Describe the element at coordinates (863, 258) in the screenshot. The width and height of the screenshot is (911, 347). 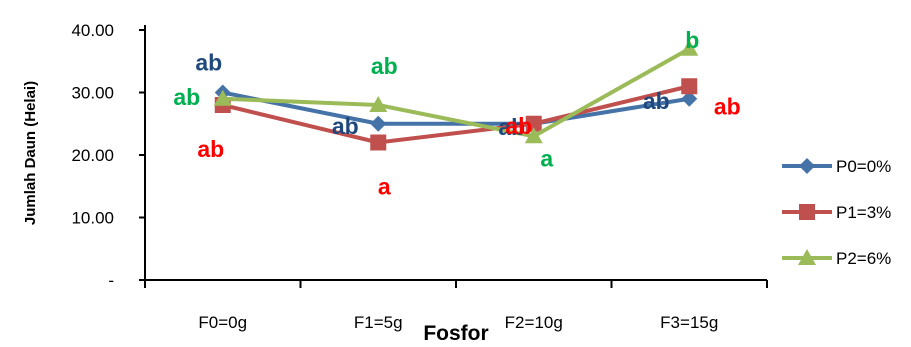
I see `legend-label: P2=6%` at that location.